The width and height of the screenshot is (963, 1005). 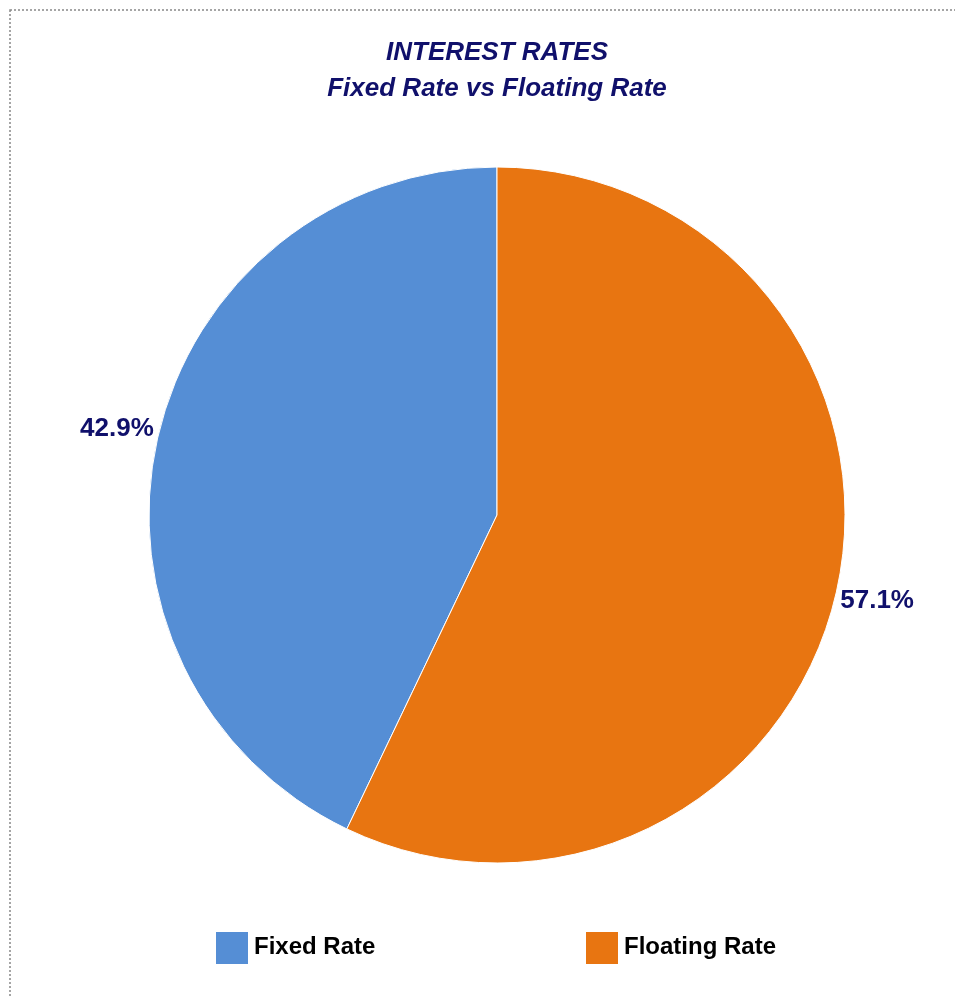 What do you see at coordinates (117, 426) in the screenshot?
I see `data-label: 42.9%` at bounding box center [117, 426].